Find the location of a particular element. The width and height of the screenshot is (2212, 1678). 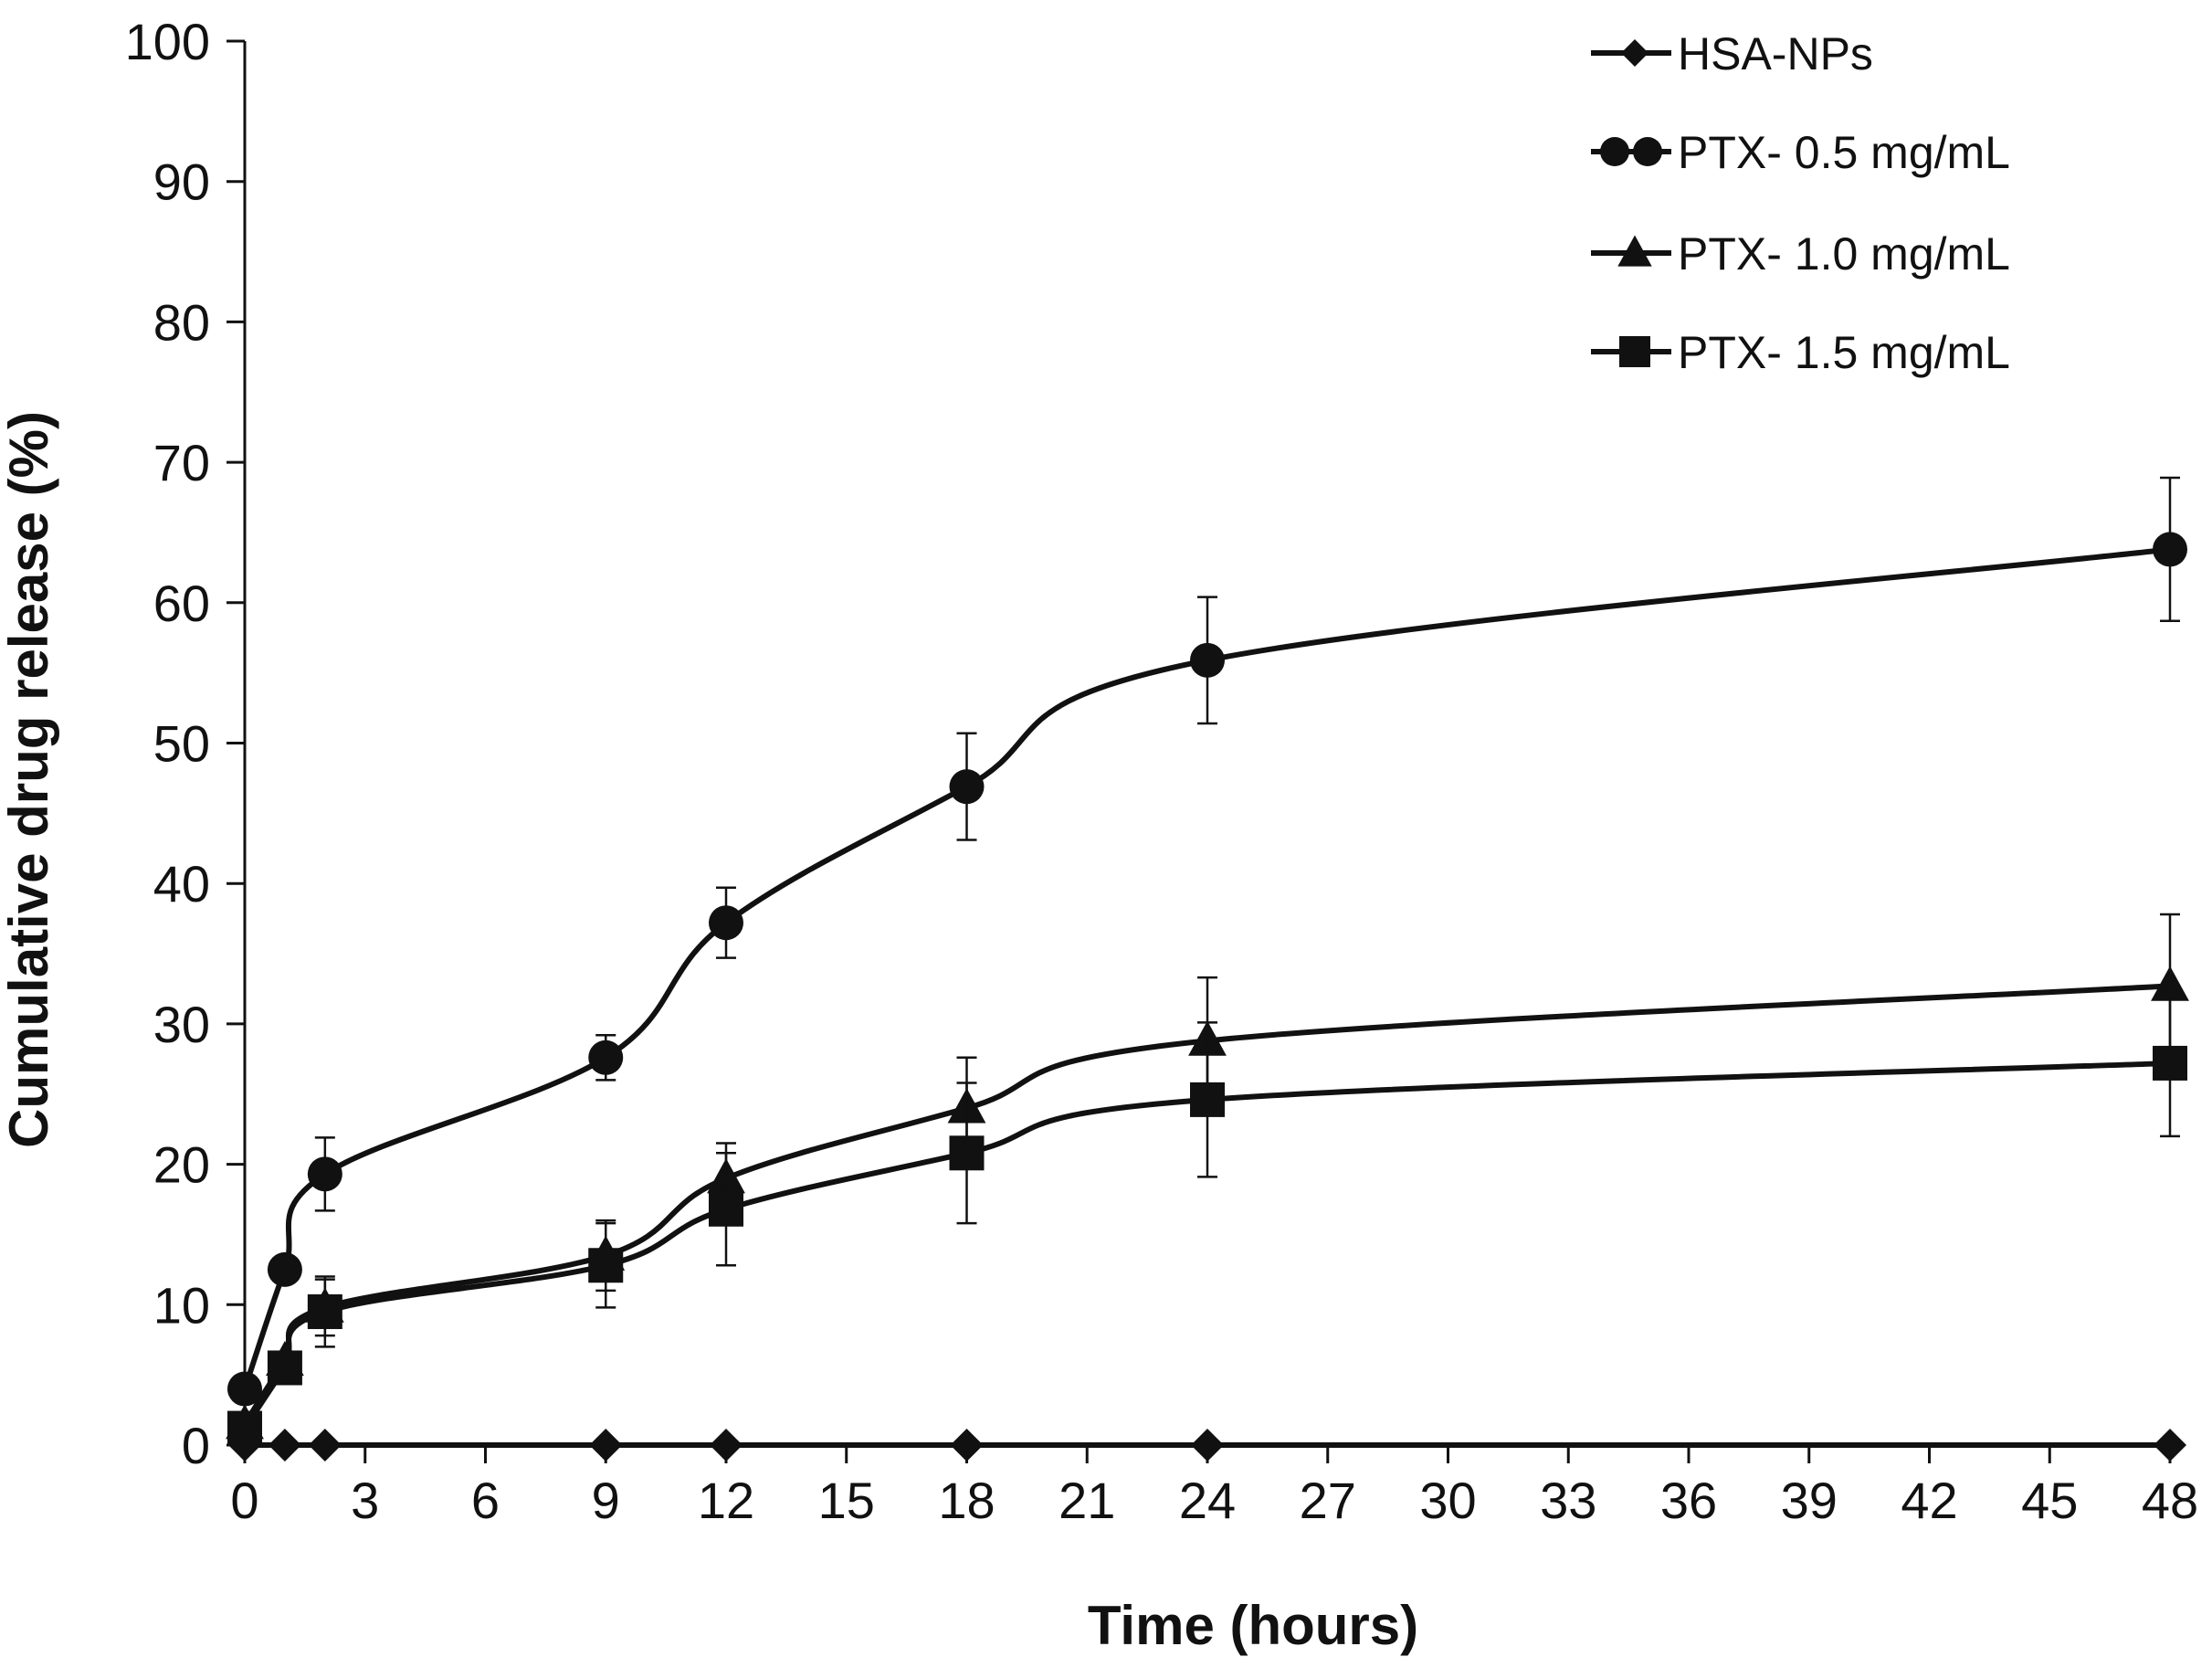

x-tick-label: 27 is located at coordinates (1328, 1501).